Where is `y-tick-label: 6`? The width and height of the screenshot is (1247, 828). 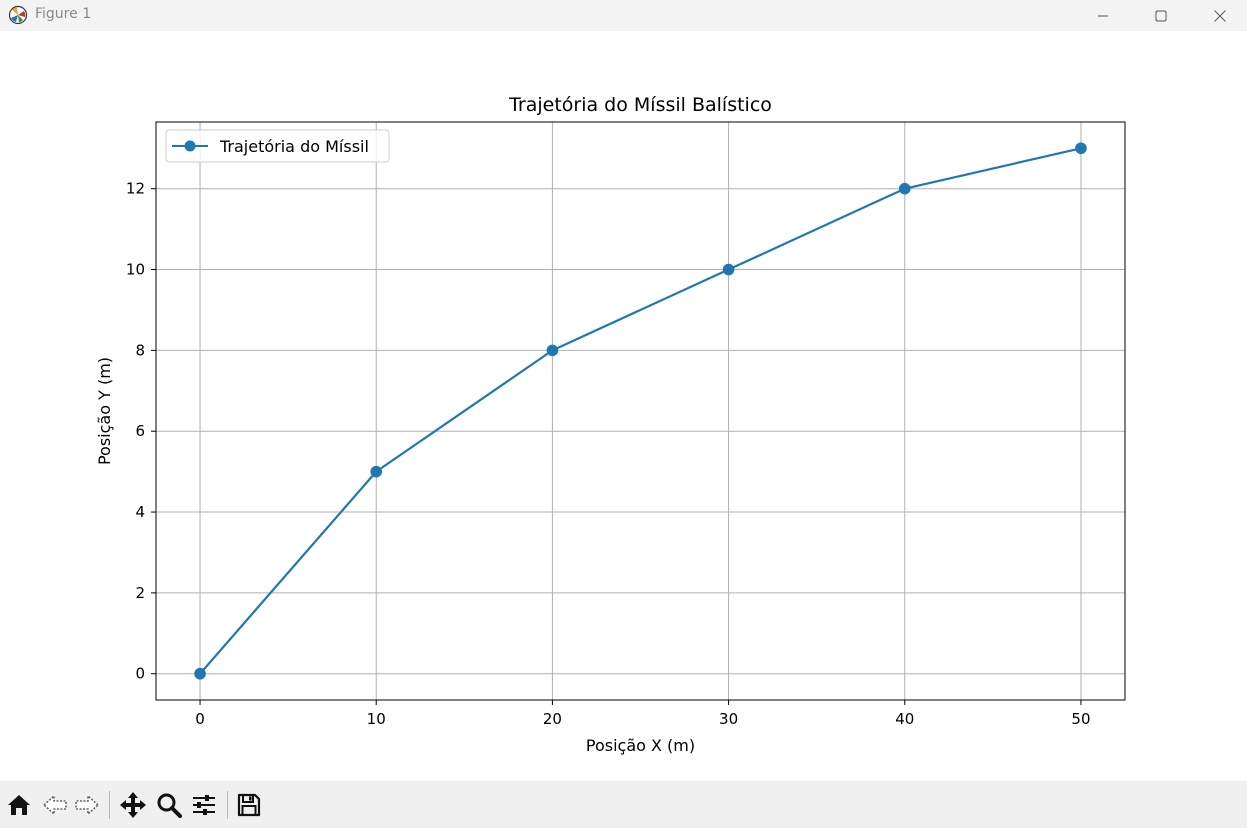
y-tick-label: 6 is located at coordinates (140, 431).